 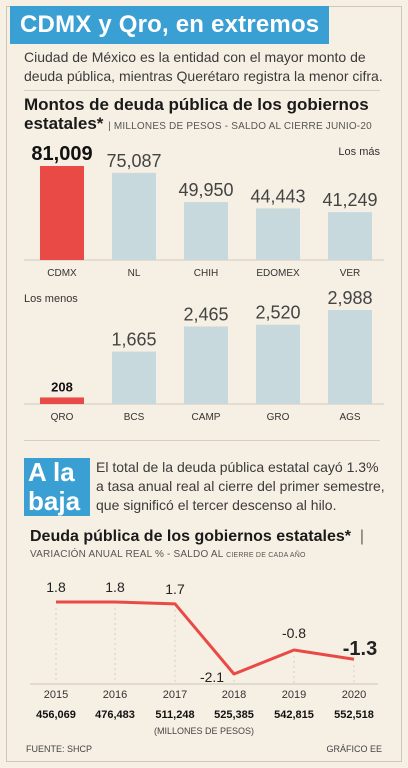 What do you see at coordinates (278, 364) in the screenshot?
I see `bottom-bar-gro` at bounding box center [278, 364].